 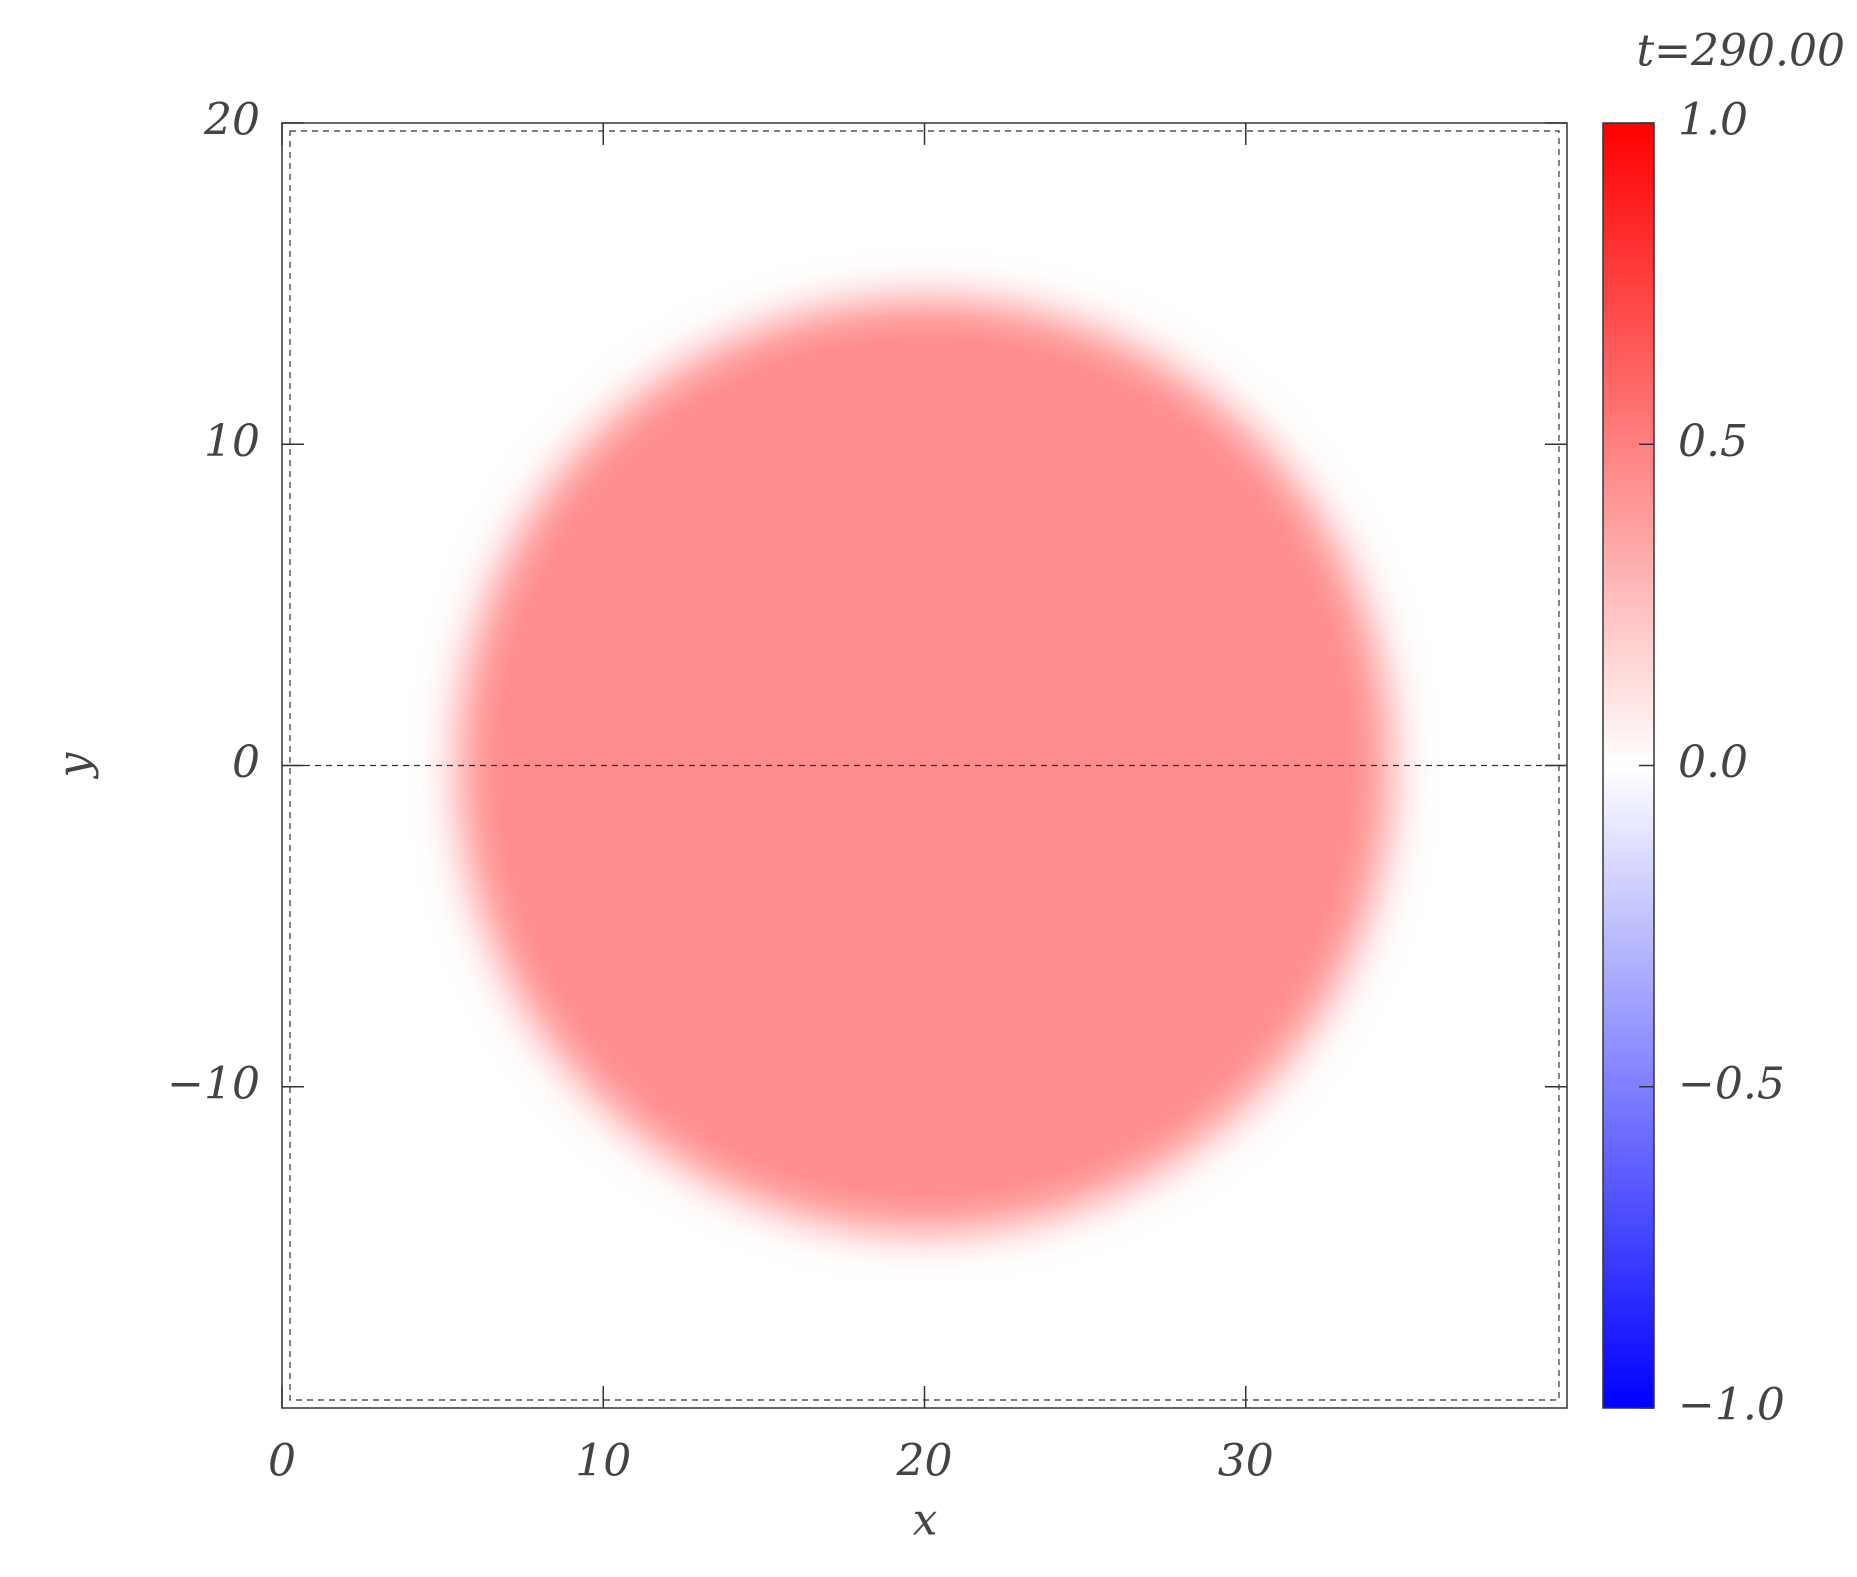 I want to click on x-tick-label: 20, so click(x=924, y=1461).